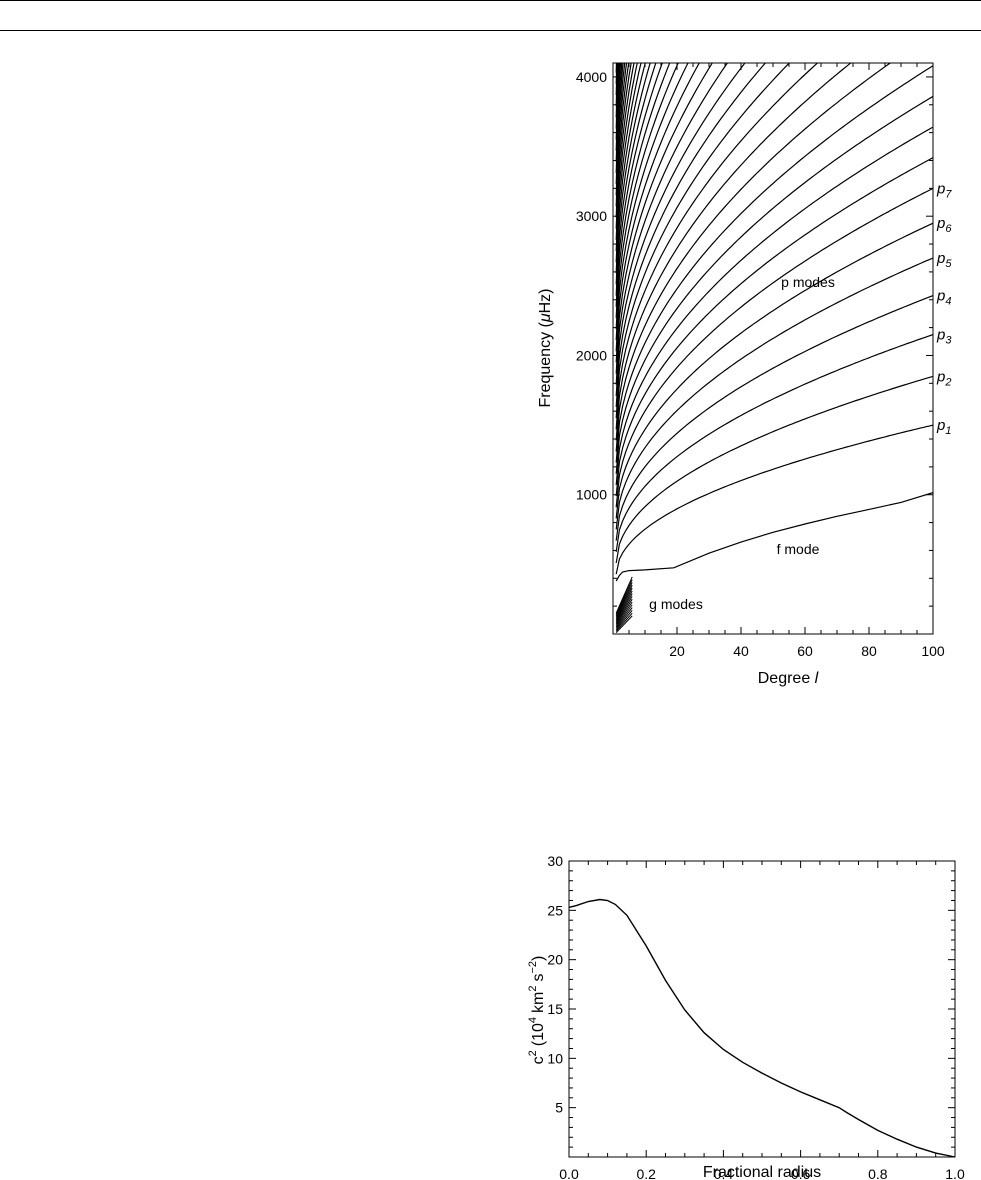 This screenshot has width=981, height=1180. What do you see at coordinates (591, 355) in the screenshot?
I see `chart1-y-tick-label: 2000` at bounding box center [591, 355].